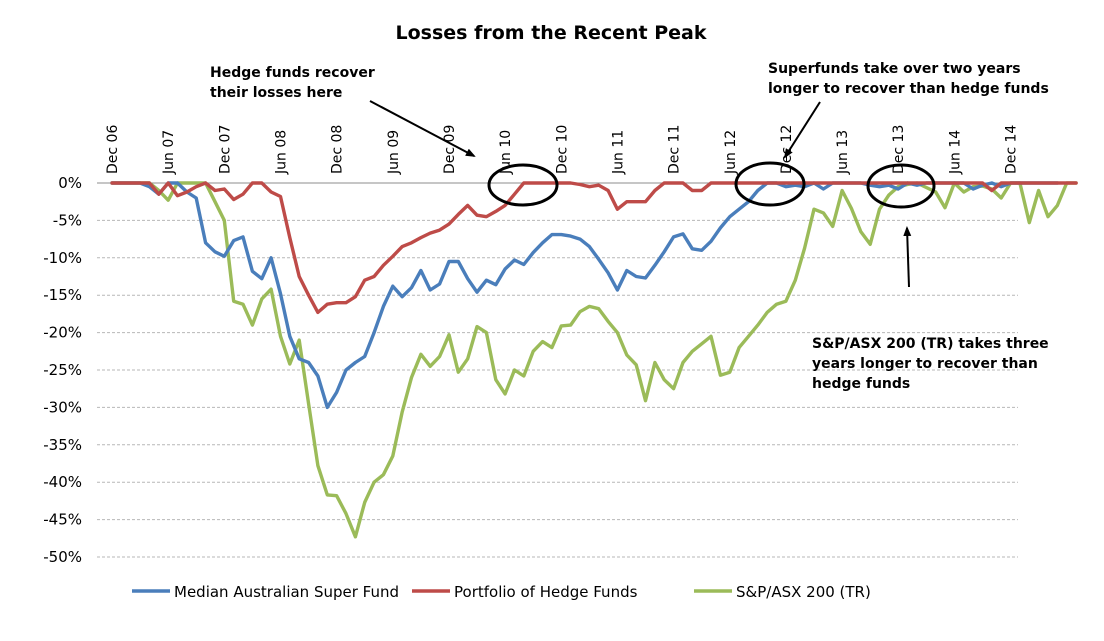  I want to click on superfunds-note-line: longer to recover than hedge funds, so click(908, 89).